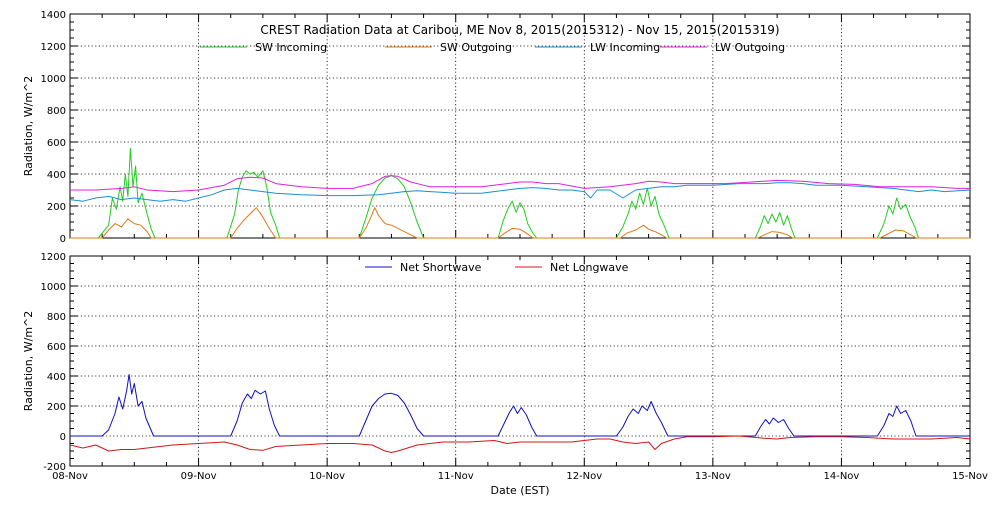 This screenshot has height=505, width=1000. I want to click on top-ytick-label: 600, so click(56, 143).